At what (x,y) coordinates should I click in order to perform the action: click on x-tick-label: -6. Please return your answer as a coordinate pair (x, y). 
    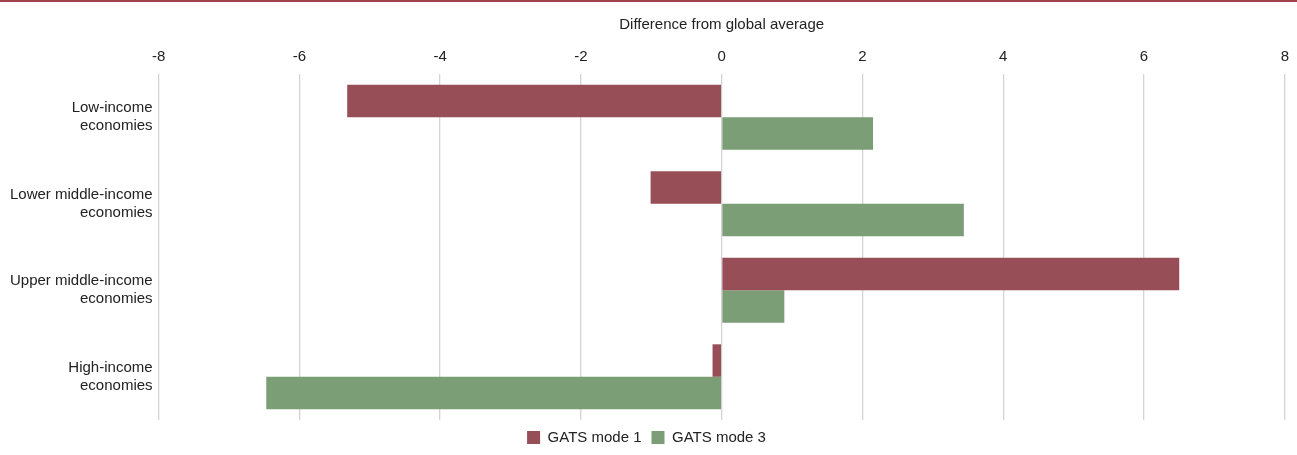
    Looking at the image, I should click on (299, 56).